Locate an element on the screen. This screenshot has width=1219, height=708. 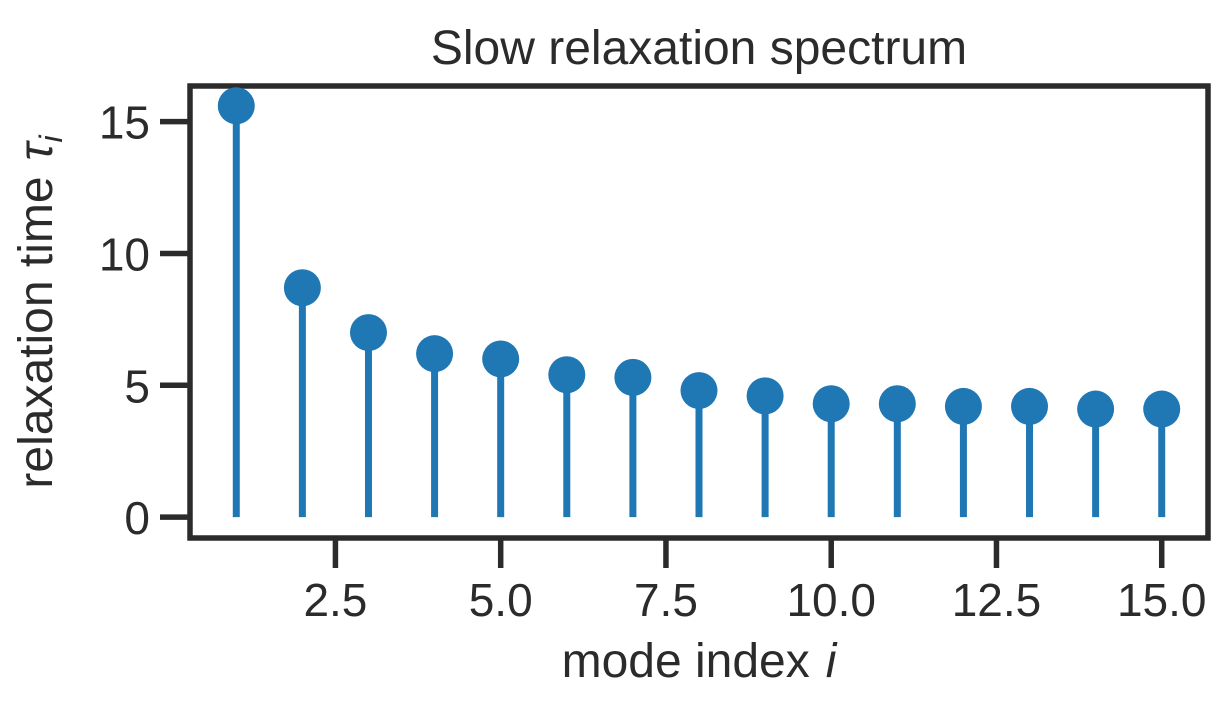
x-tick-label: 12.5 is located at coordinates (997, 600).